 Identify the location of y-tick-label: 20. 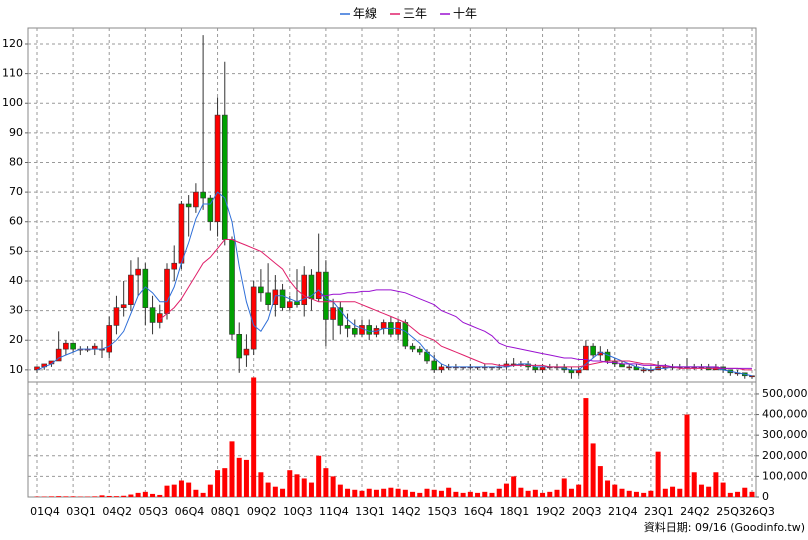
(16, 339).